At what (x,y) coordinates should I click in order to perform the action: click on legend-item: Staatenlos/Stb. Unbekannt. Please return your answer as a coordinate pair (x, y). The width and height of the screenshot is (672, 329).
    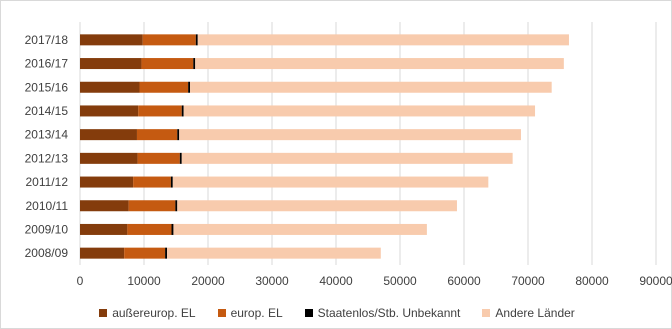
    Looking at the image, I should click on (382, 313).